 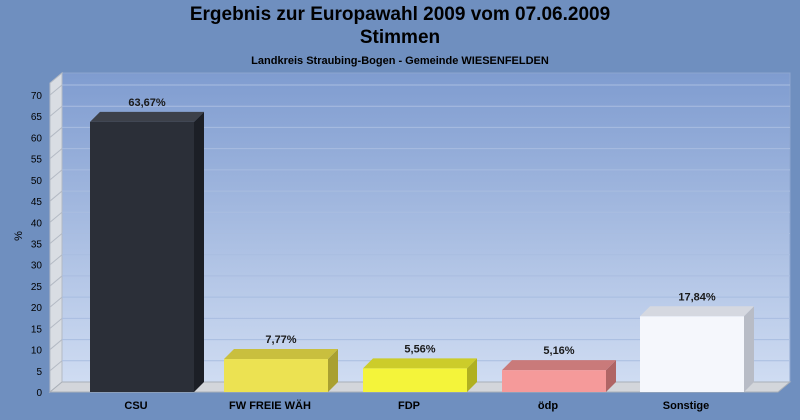 I want to click on y-tick-label: 30, so click(x=37, y=266).